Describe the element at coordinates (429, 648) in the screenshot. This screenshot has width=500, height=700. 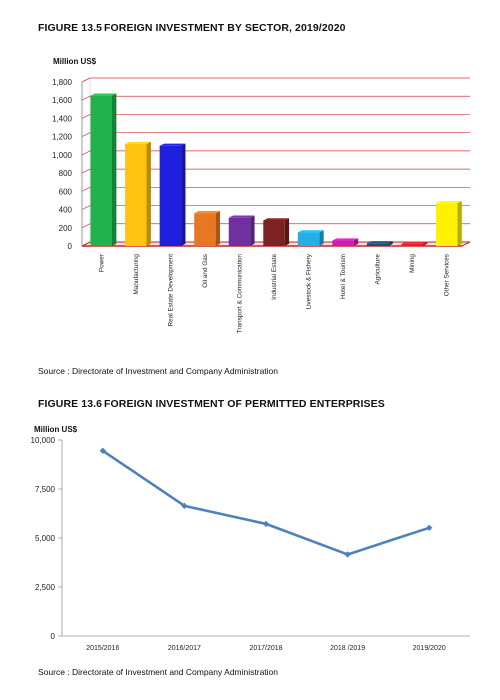
I see `x-category-label: 2019/2020` at that location.